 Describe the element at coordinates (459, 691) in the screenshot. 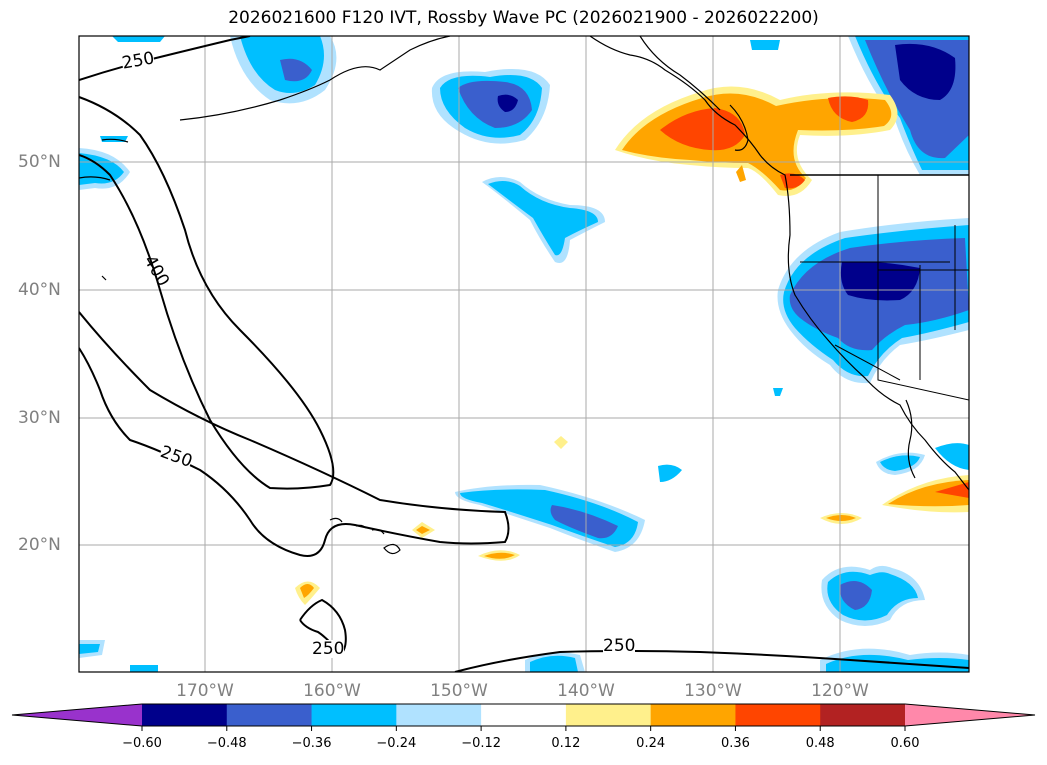

I see `lon-label-150w: 150°W` at that location.